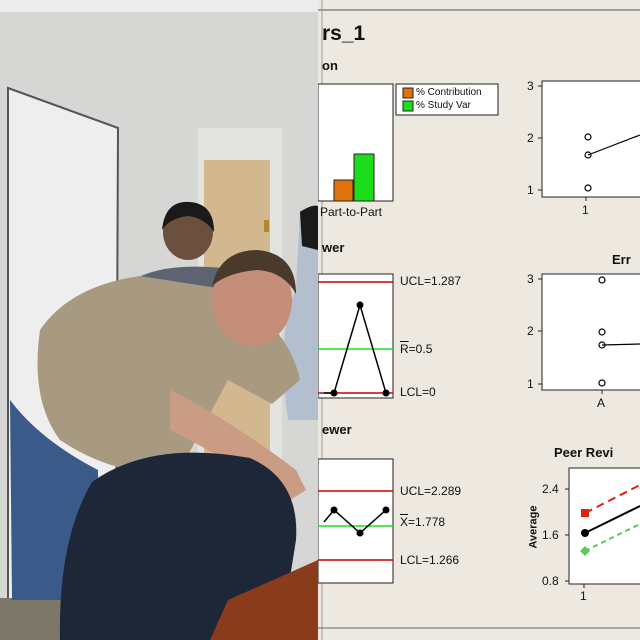  Describe the element at coordinates (178, 546) in the screenshot. I see `jacket-on-chair` at that location.